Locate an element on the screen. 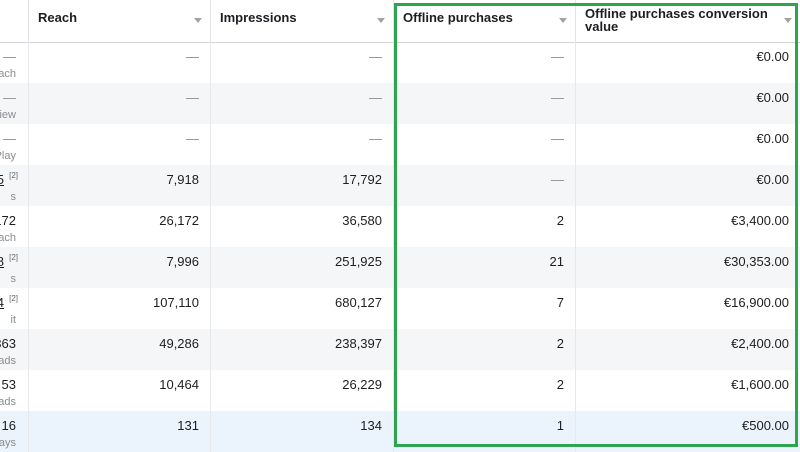 The width and height of the screenshot is (800, 452). cell-impressions: 680,127 is located at coordinates (302, 308).